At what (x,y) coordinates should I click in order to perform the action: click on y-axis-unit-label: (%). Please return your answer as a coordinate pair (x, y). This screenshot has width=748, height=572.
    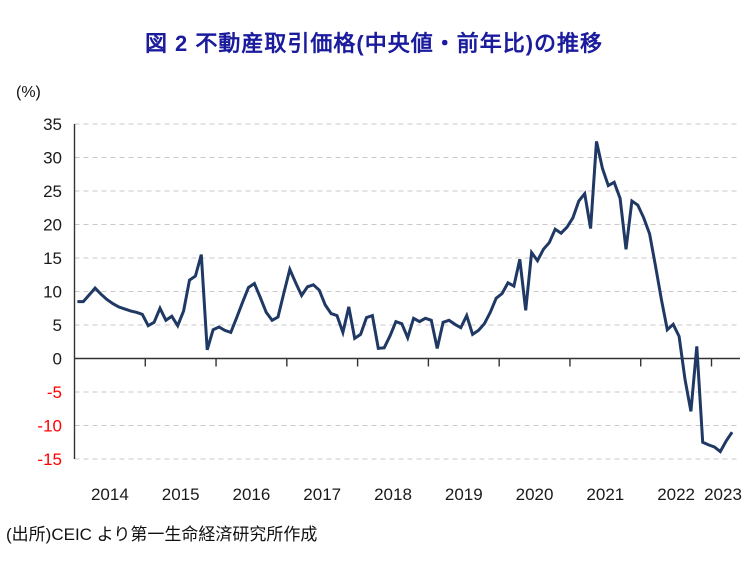
    Looking at the image, I should click on (28, 92).